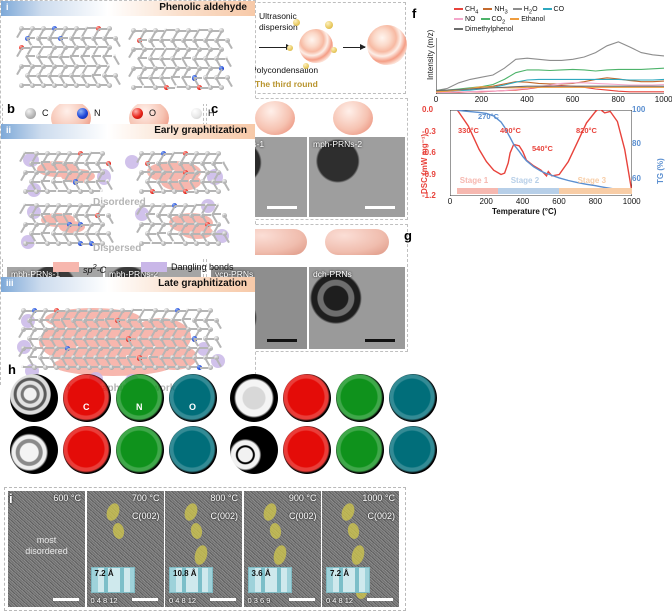  Describe the element at coordinates (95, 268) in the screenshot. I see `sp2-legend-label: sp2-C` at that location.